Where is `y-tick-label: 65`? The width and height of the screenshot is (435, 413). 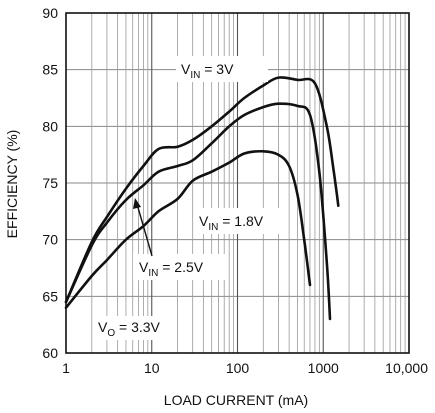
y-tick-label: 65 is located at coordinates (50, 296).